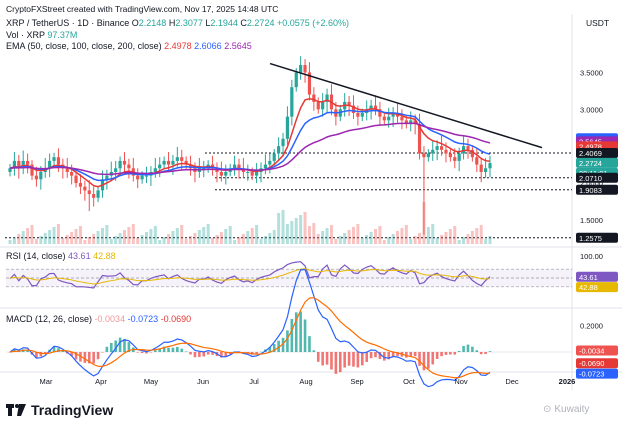 Image resolution: width=622 pixels, height=429 pixels. I want to click on macd-tag, so click(597, 373).